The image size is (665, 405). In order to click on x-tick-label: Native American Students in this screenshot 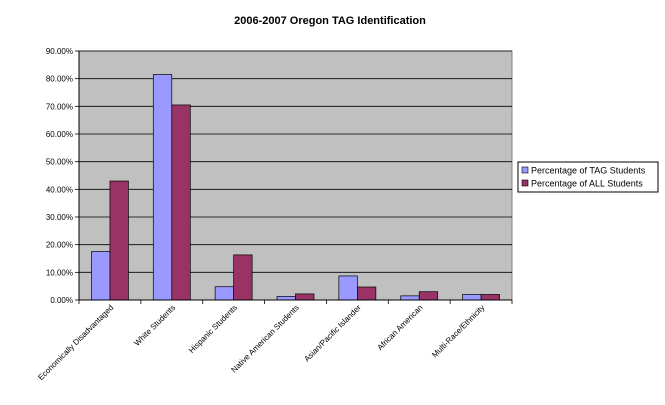, I will do `click(264, 338)`.